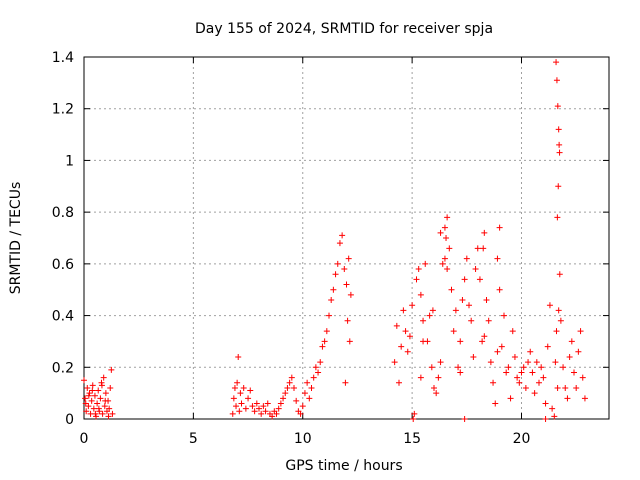 The height and width of the screenshot is (480, 640). I want to click on x-tick-label: 20, so click(522, 439).